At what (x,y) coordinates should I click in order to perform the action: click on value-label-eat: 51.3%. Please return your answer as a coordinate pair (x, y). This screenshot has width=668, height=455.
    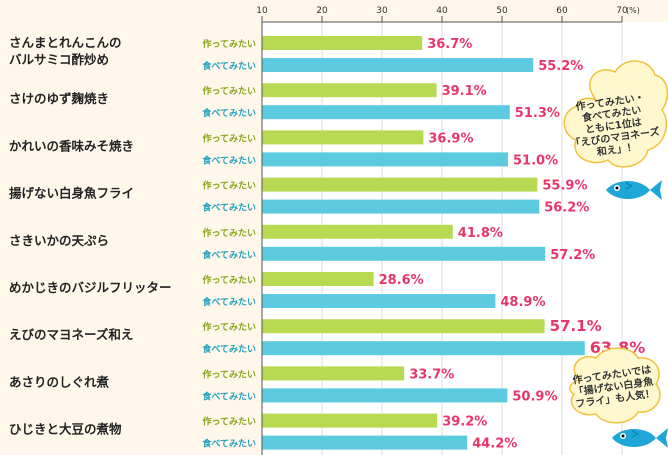
    Looking at the image, I should click on (537, 113).